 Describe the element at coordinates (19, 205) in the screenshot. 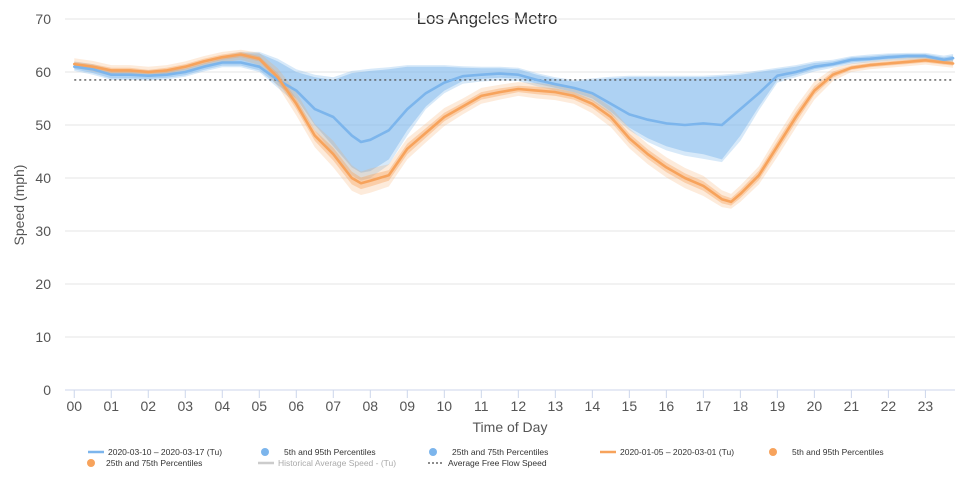

I see `y-axis-title: Speed (mph)` at that location.